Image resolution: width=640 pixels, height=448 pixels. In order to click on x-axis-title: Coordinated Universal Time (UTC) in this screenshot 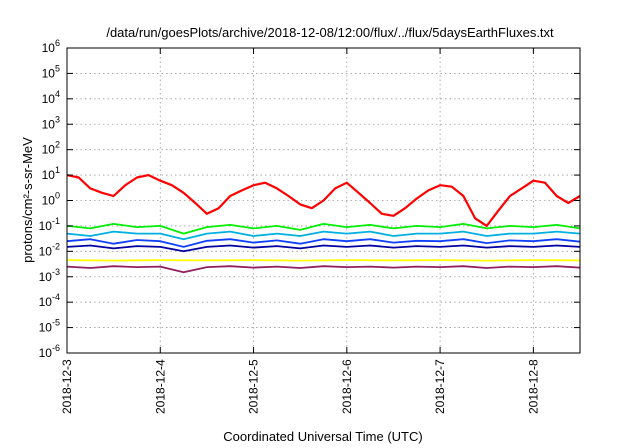, I will do `click(322, 436)`.